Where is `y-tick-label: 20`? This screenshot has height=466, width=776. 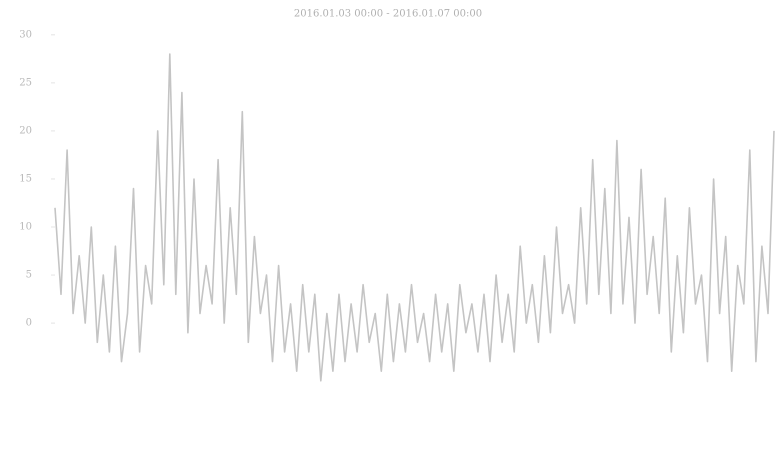
y-tick-label: 20 is located at coordinates (25, 130).